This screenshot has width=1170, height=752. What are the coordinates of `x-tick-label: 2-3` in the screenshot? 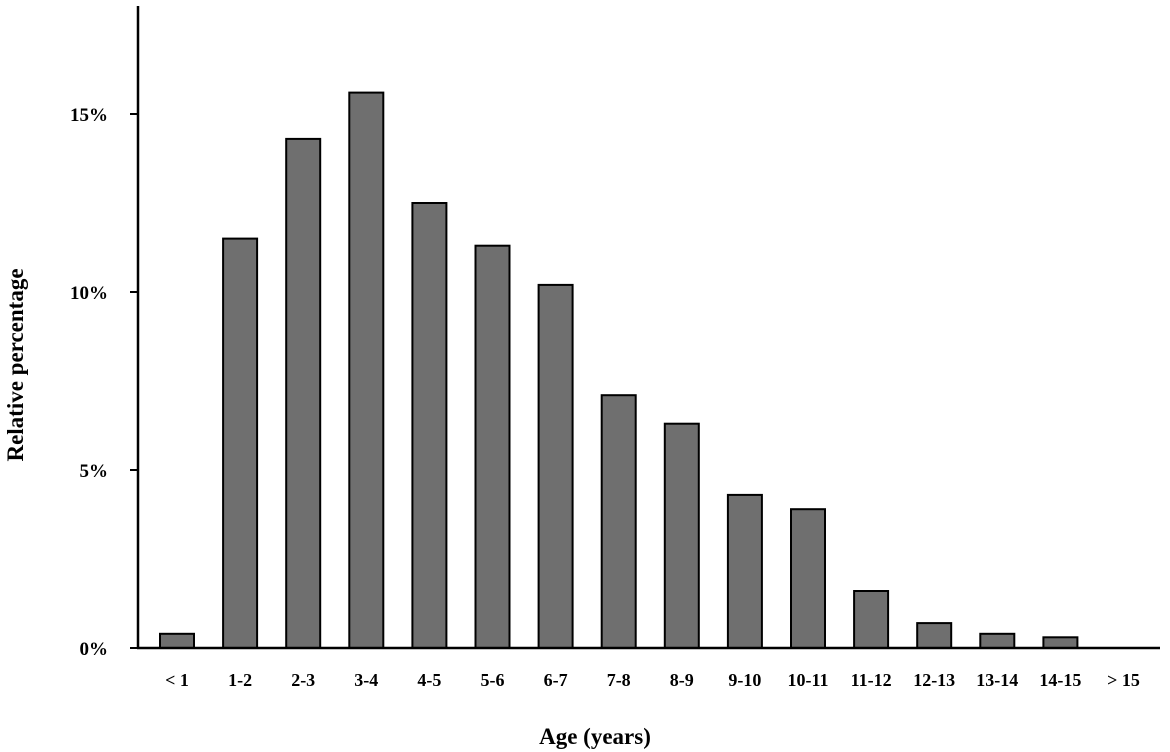 It's located at (303, 680).